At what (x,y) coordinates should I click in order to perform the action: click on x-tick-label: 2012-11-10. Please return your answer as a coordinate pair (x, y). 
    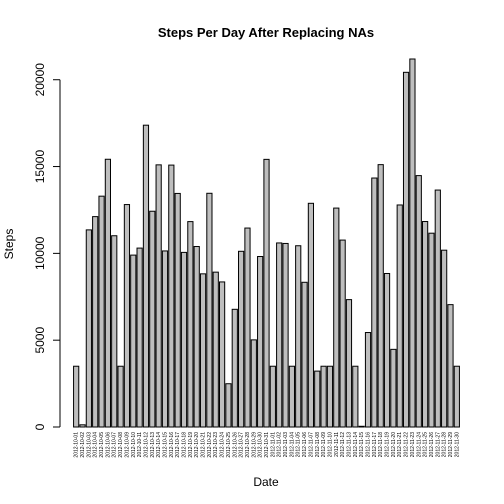
    Looking at the image, I should click on (330, 444).